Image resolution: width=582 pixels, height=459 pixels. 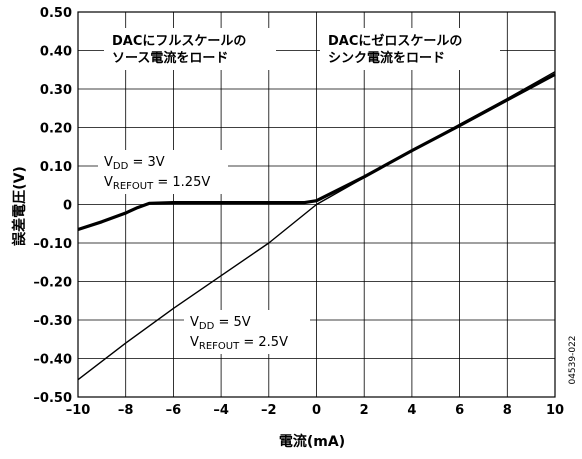 What do you see at coordinates (56, 90) in the screenshot?
I see `y-tick-label: 0.30` at bounding box center [56, 90].